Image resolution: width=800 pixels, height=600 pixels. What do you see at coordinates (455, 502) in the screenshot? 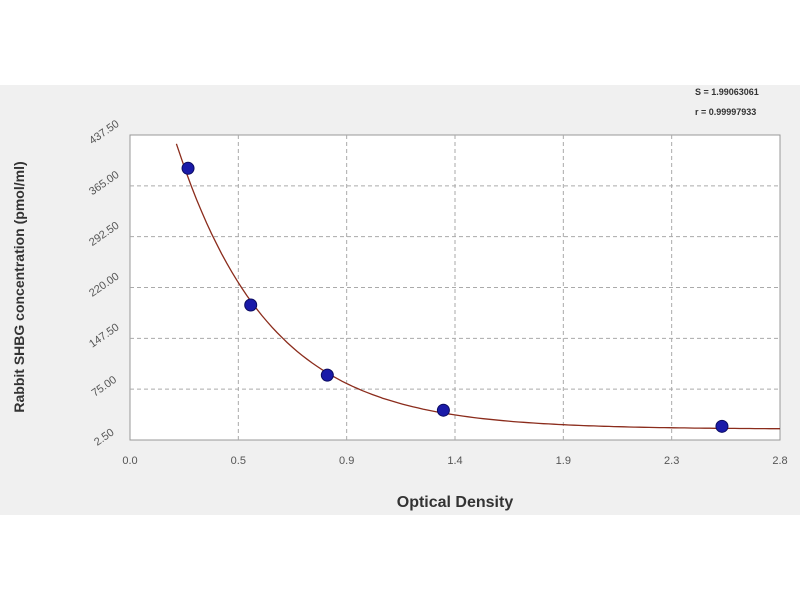
I see `x-axis-title: Optical Density` at bounding box center [455, 502].